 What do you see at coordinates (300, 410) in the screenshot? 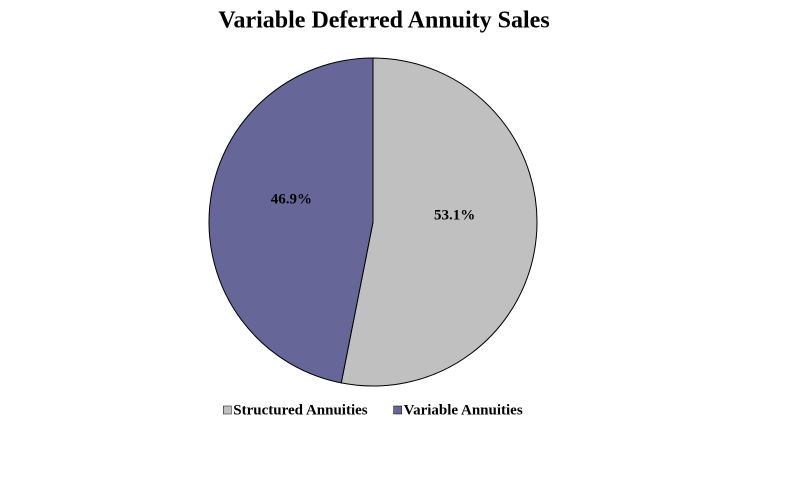
I see `legend-label: Structured Annuities` at bounding box center [300, 410].